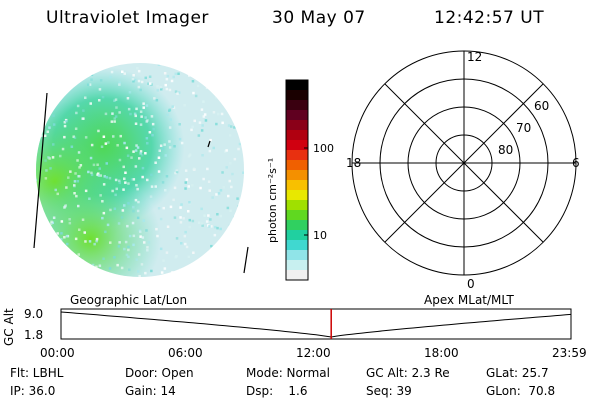 The width and height of the screenshot is (600, 400). I want to click on colorbar-tick-100: 100, so click(323, 148).